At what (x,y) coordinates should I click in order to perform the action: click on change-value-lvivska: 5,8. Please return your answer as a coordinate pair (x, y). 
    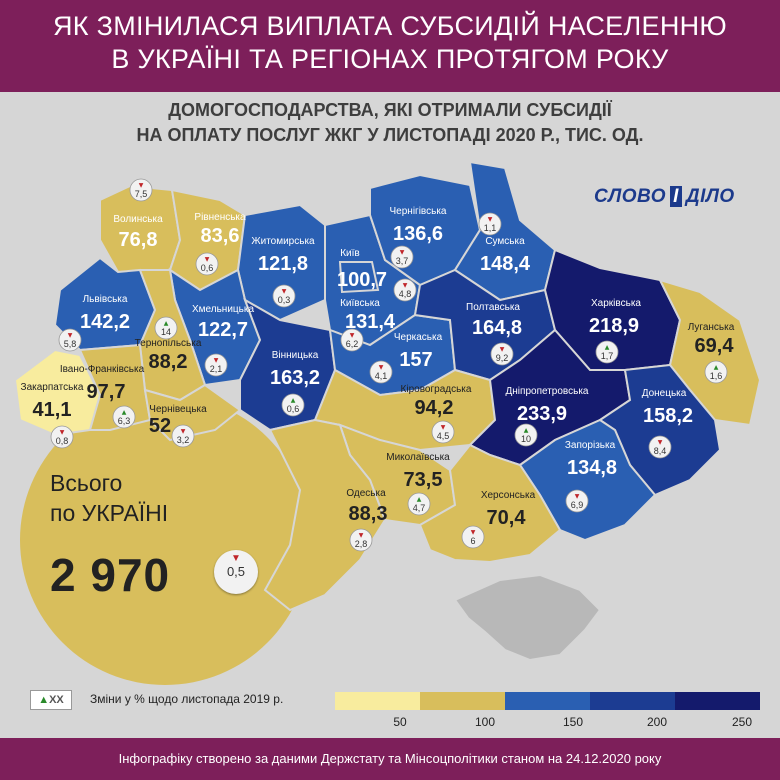
    Looking at the image, I should click on (70, 344).